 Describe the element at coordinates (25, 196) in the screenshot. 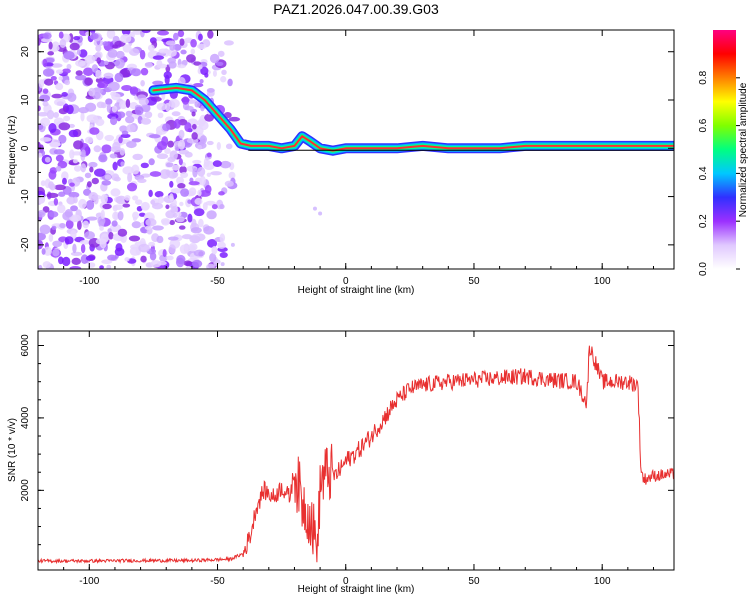

I see `spectrogram-y-tick-label: -10` at that location.